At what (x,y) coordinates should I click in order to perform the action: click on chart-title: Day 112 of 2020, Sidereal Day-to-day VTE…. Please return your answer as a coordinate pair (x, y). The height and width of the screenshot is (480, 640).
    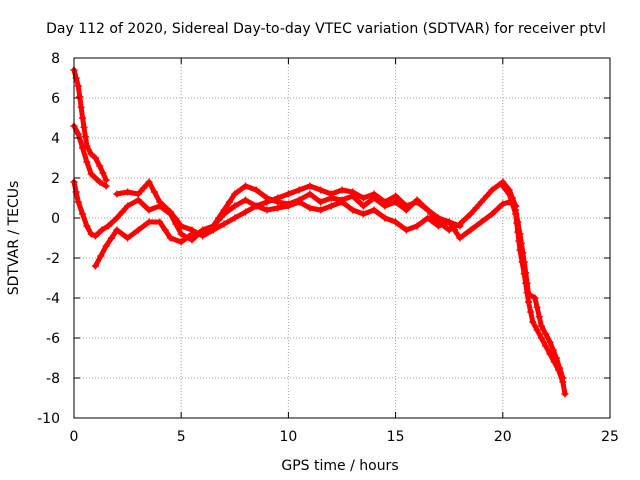
    Looking at the image, I should click on (326, 29).